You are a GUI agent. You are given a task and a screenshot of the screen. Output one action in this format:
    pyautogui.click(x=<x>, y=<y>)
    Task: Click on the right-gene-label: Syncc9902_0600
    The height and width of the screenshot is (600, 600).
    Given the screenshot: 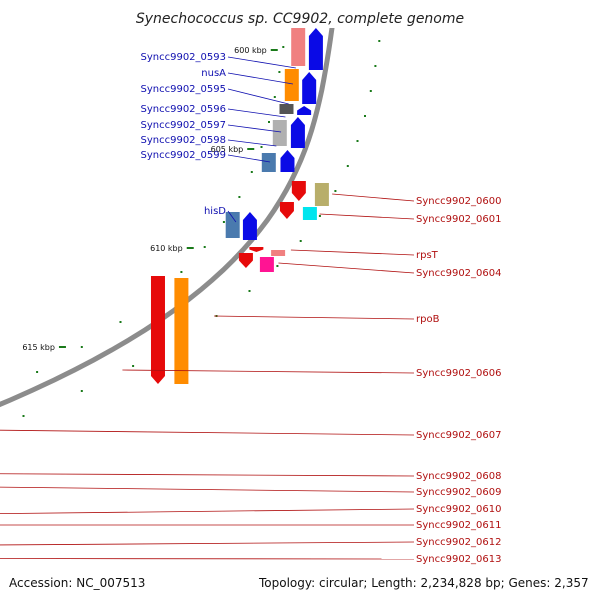 What is the action you would take?
    pyautogui.click(x=459, y=201)
    